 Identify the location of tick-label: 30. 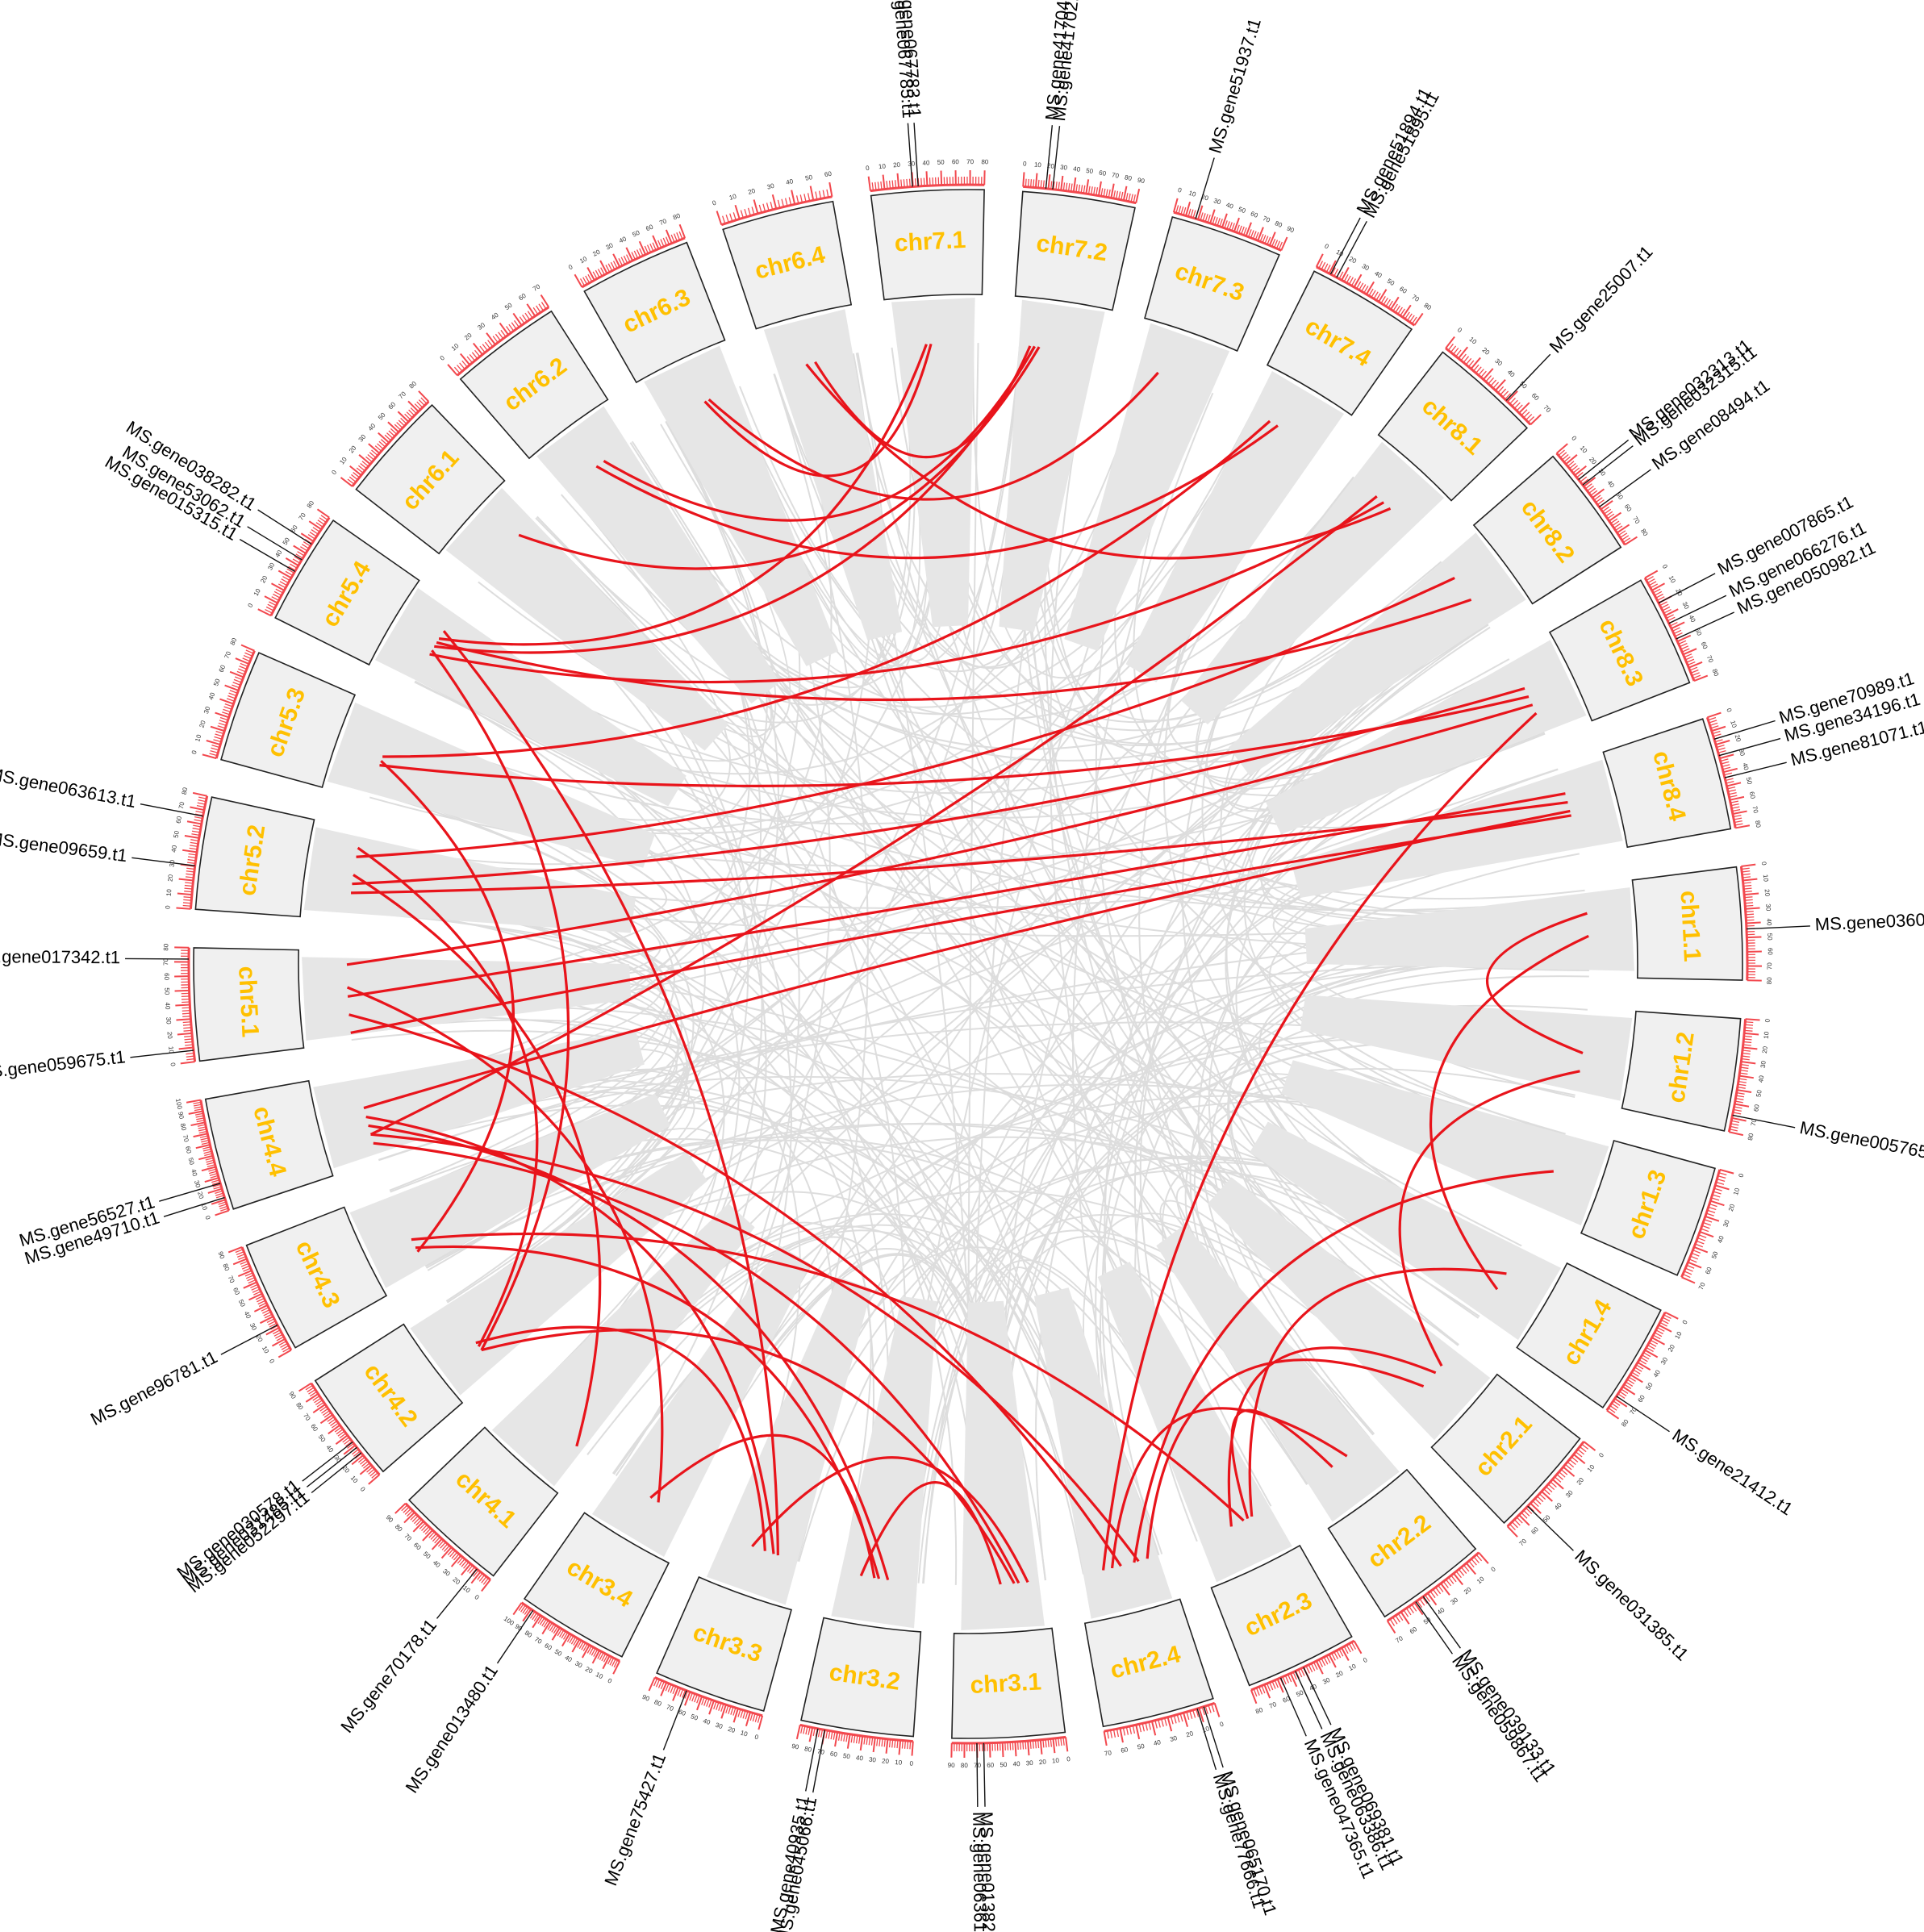
(1455, 1601).